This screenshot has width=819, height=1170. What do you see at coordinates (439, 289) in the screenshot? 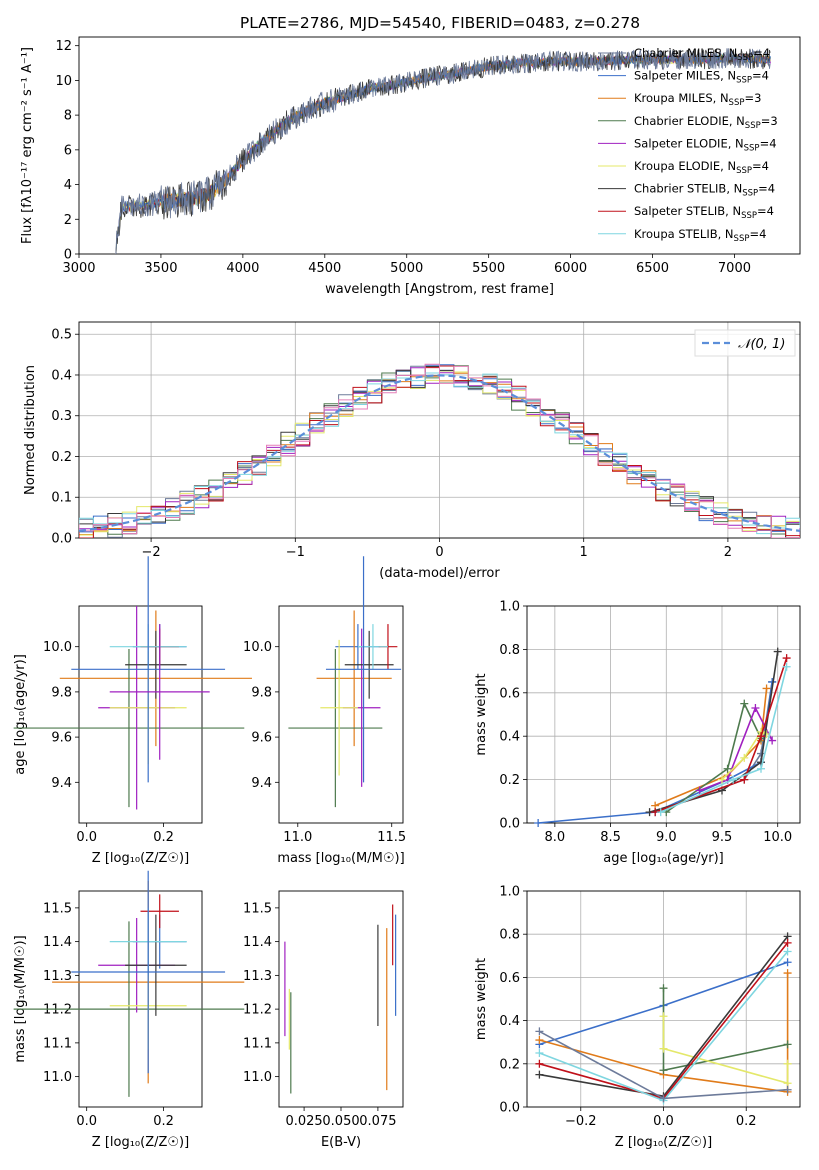
I see `x-axis-label: wavelength [Angstrom, rest frame]` at bounding box center [439, 289].